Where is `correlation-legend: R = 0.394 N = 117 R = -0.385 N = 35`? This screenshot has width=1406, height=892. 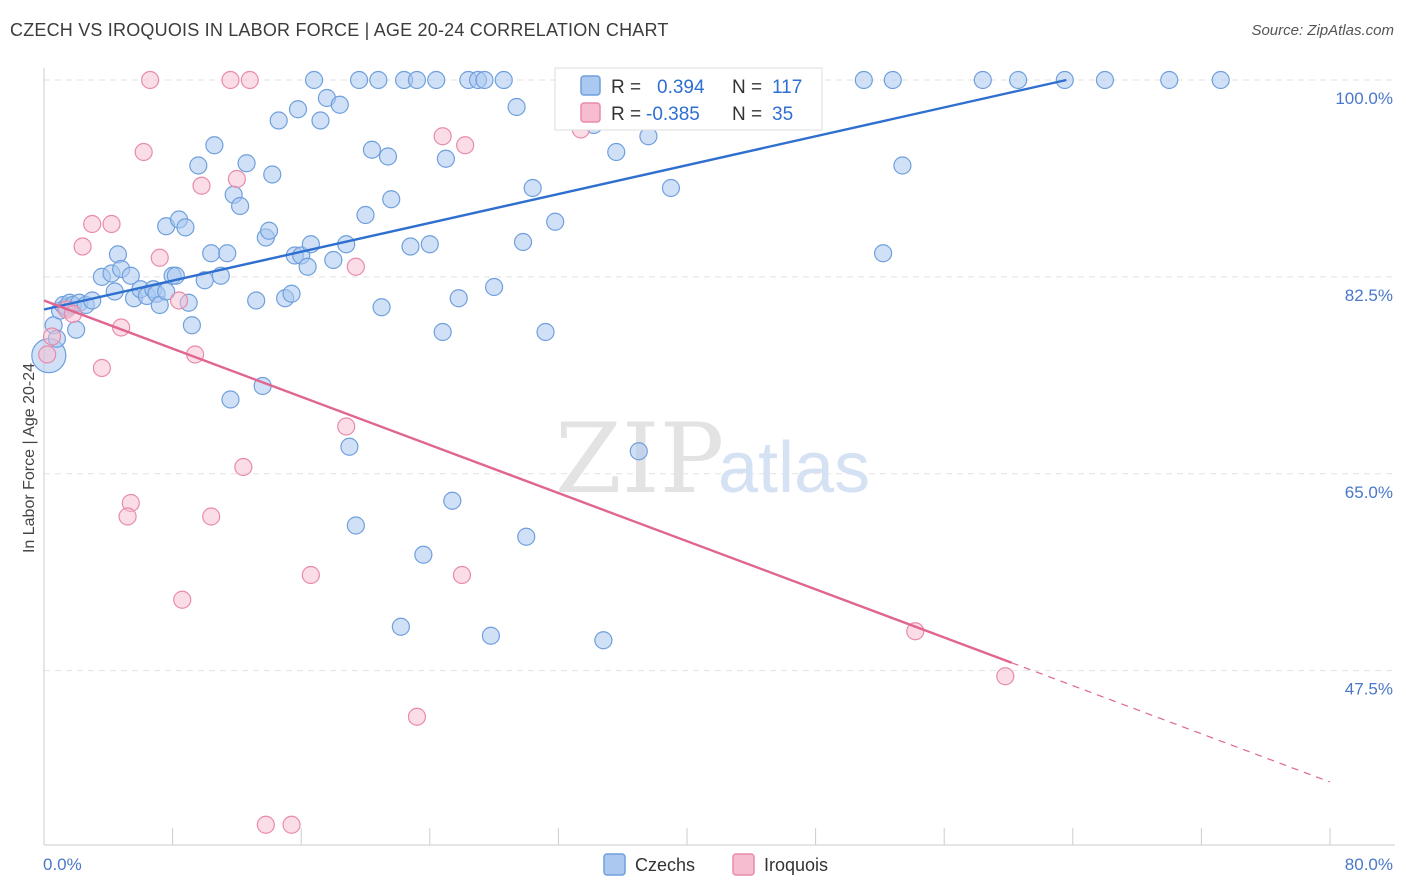
correlation-legend: R = 0.394 N = 117 R = -0.385 N = 35 is located at coordinates (688, 99).